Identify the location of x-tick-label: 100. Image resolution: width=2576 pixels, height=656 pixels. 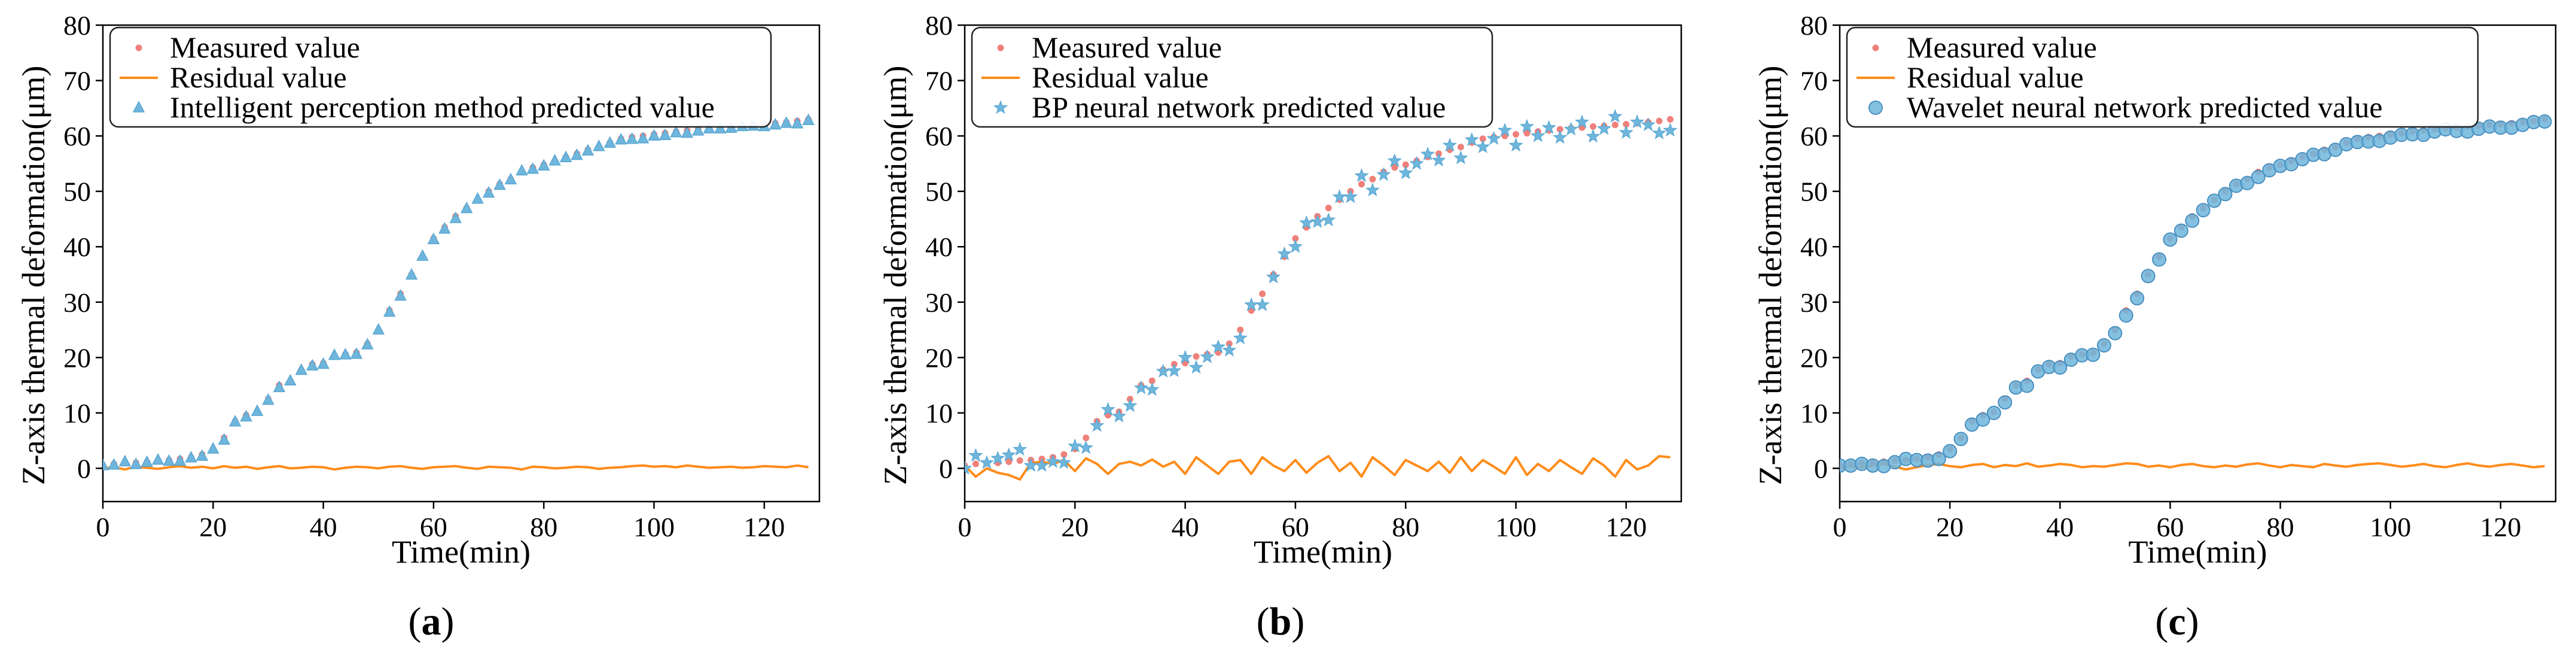
(654, 527).